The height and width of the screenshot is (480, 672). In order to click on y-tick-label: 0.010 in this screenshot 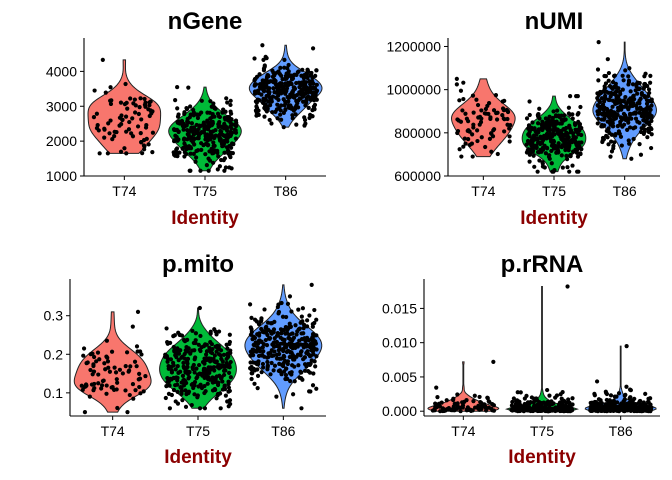, I will do `click(399, 343)`.